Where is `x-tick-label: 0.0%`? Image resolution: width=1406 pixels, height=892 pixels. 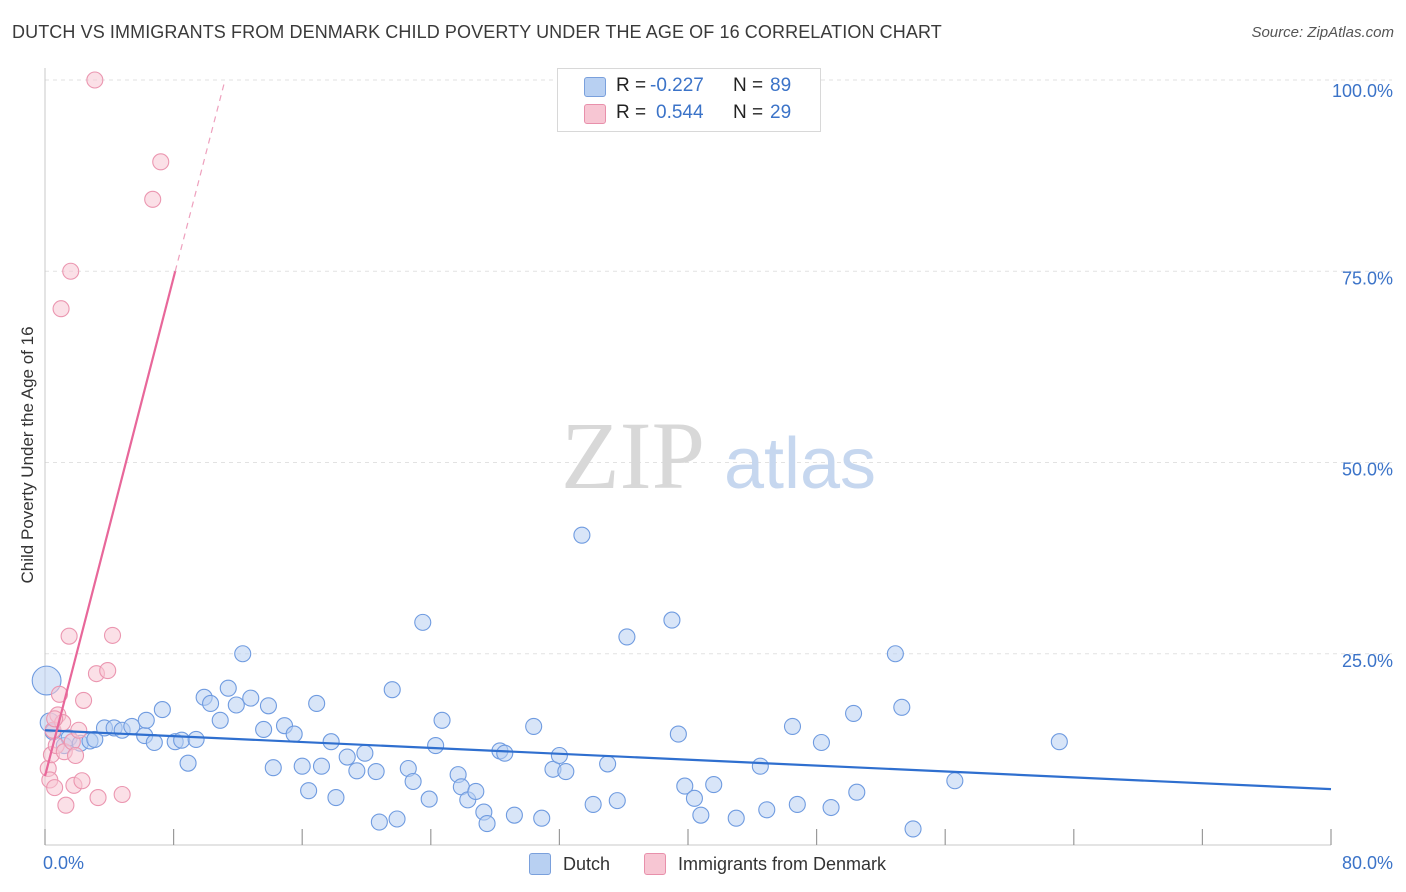
x-tick-label: 0.0% is located at coordinates (63, 863).